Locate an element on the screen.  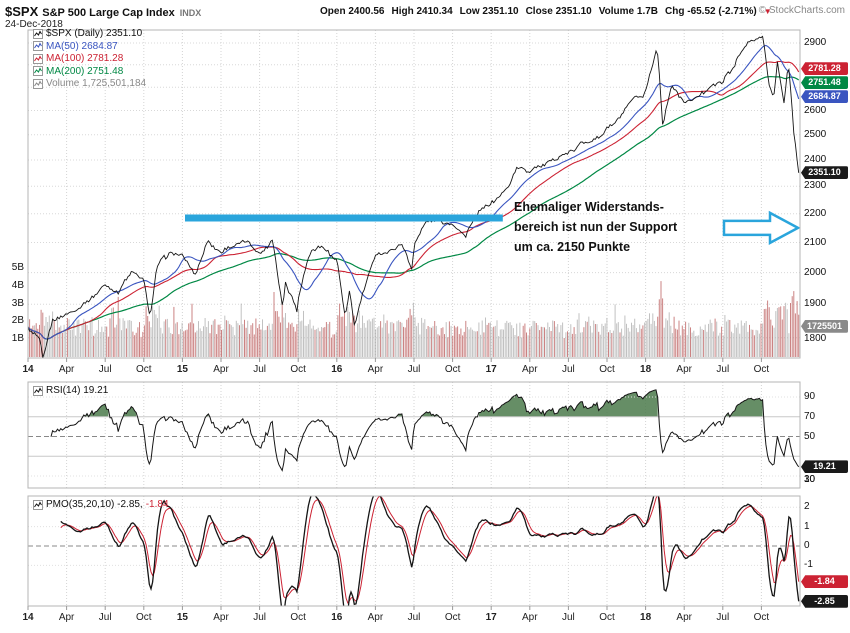
price-axis-tick: 2400 is located at coordinates (815, 159).